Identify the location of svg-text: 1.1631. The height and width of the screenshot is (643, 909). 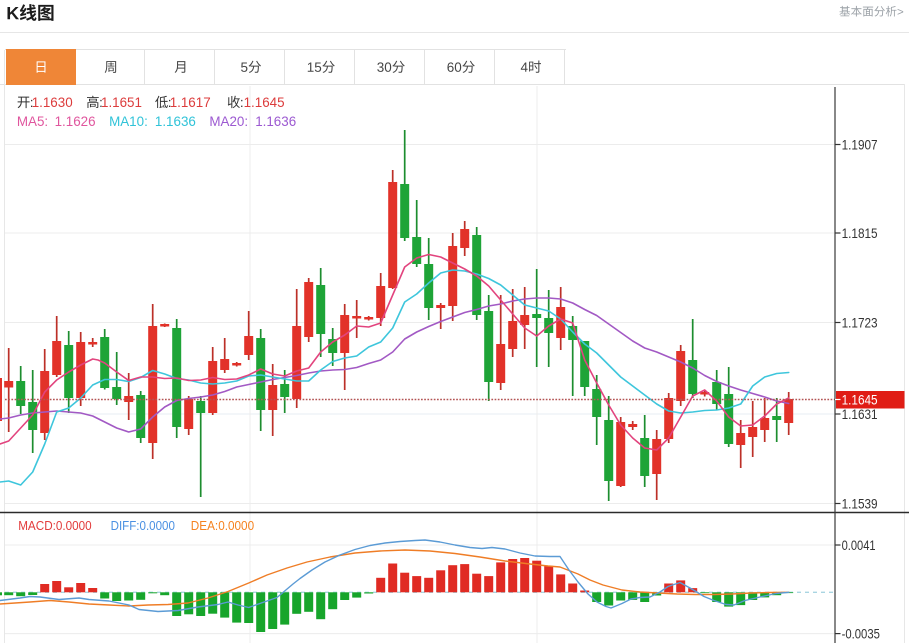
(860, 414).